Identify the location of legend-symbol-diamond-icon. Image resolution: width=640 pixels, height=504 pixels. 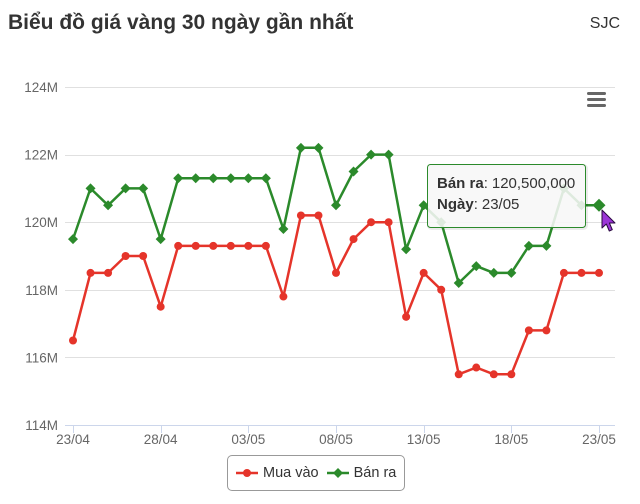
(337, 473).